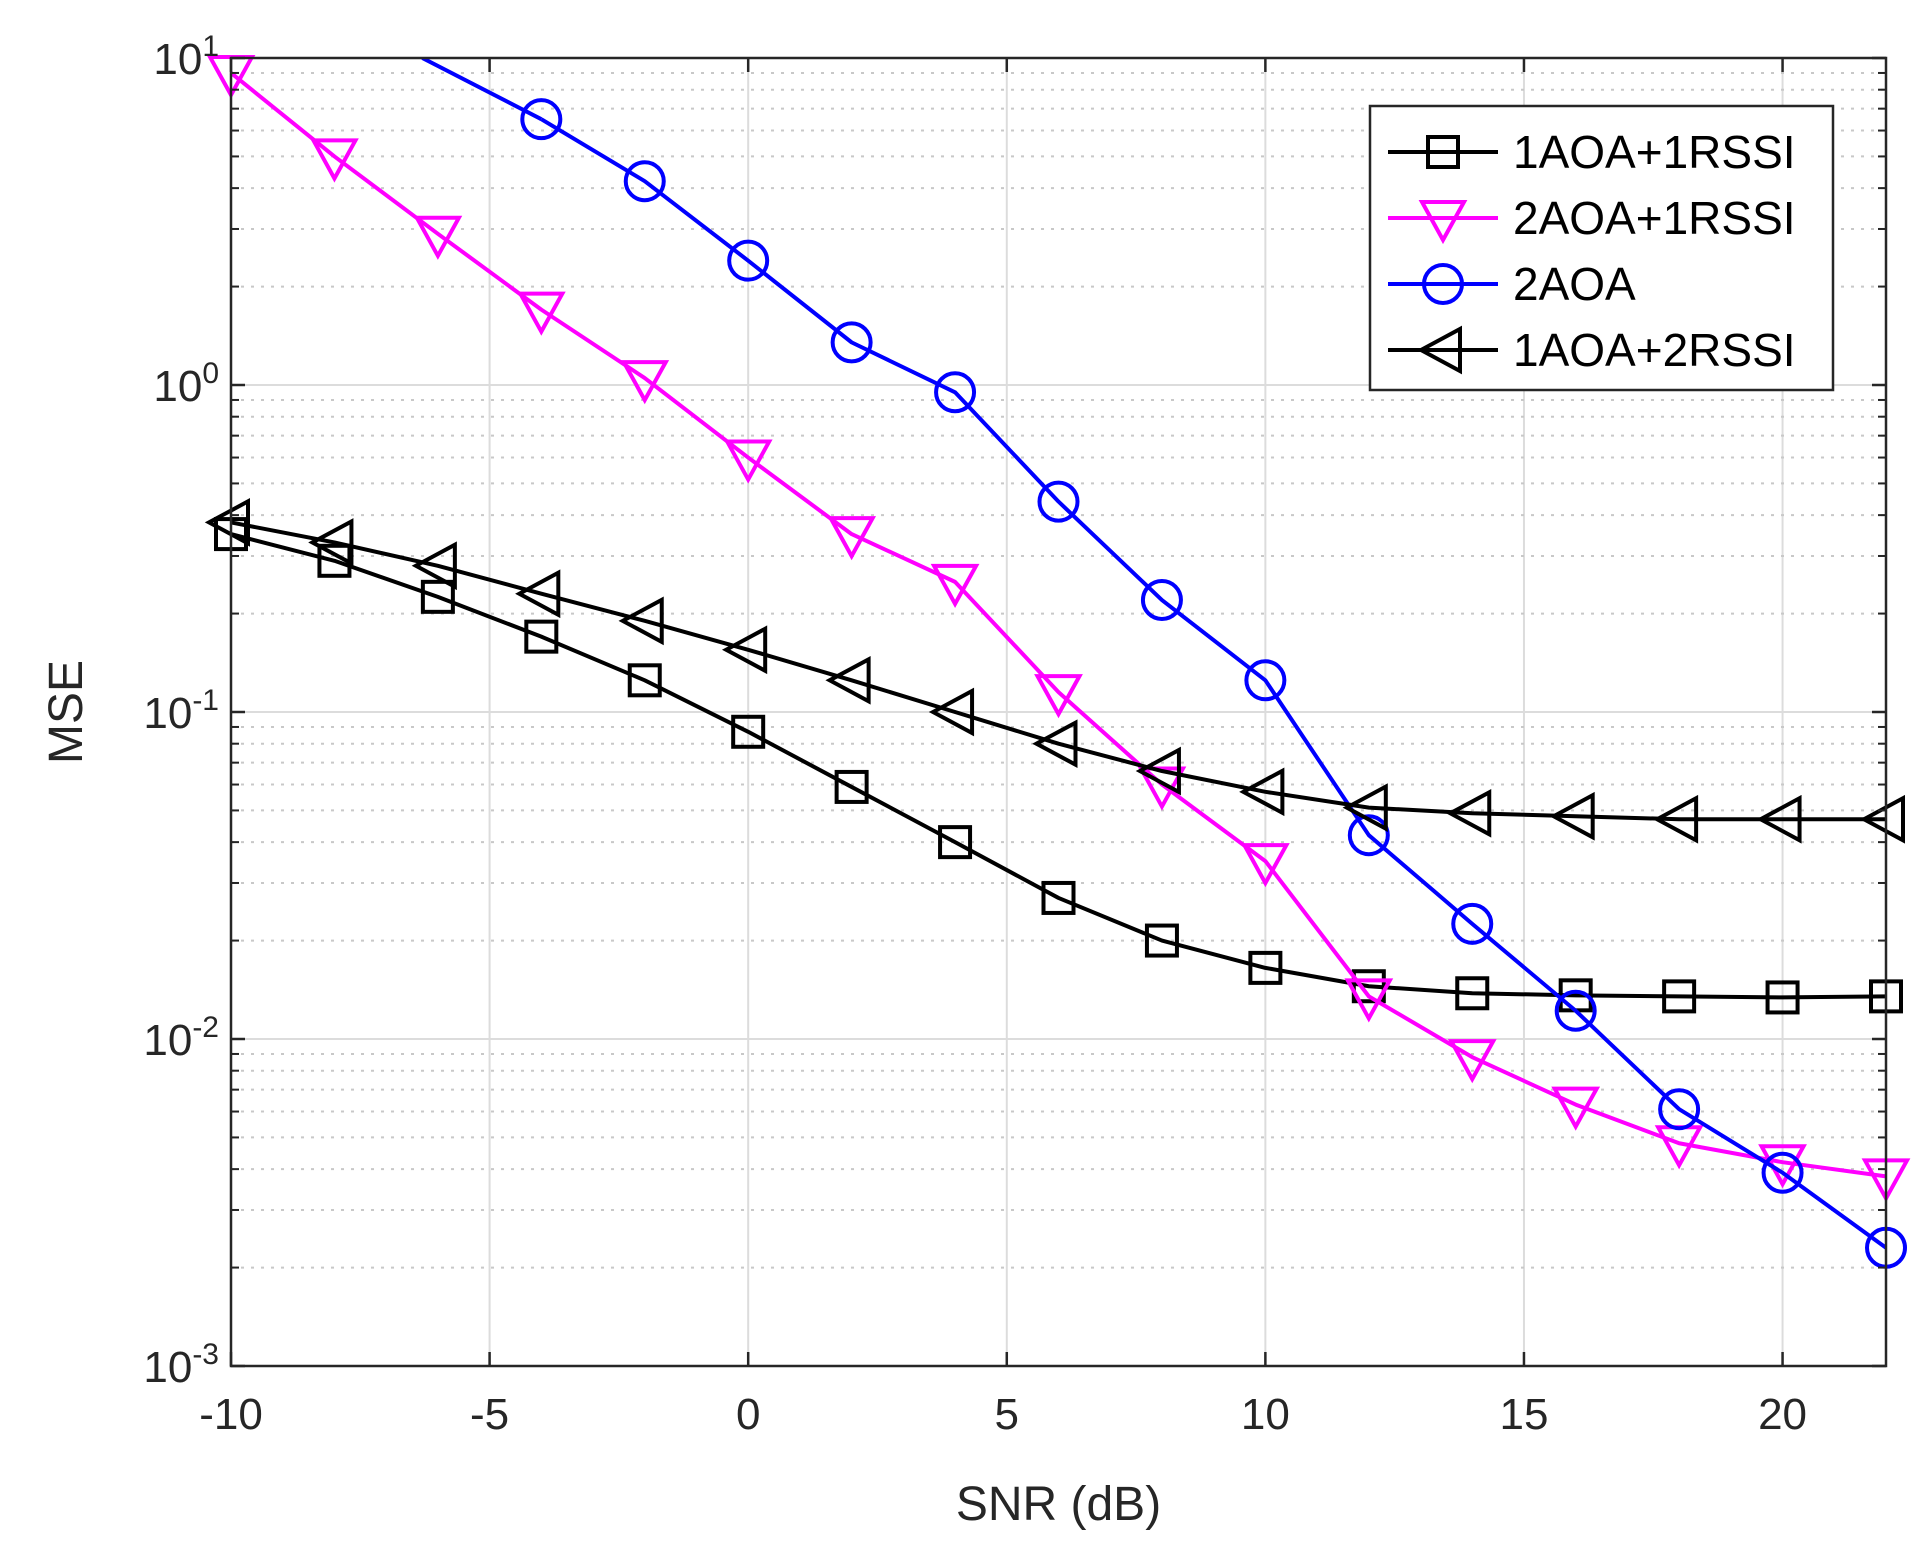 The height and width of the screenshot is (1548, 1928). I want to click on legend-entry-2aoa: 2AOA, so click(1512, 284).